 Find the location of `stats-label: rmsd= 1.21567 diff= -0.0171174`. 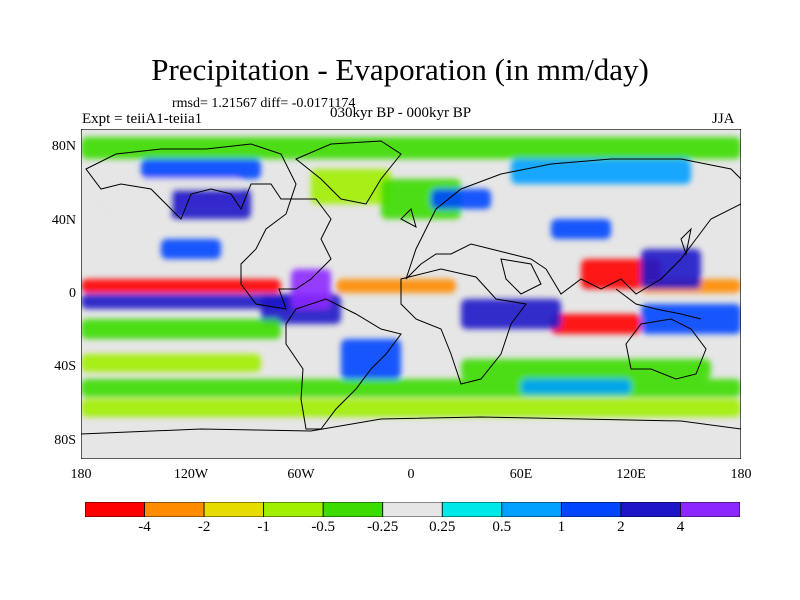

stats-label: rmsd= 1.21567 diff= -0.0171174 is located at coordinates (264, 103).